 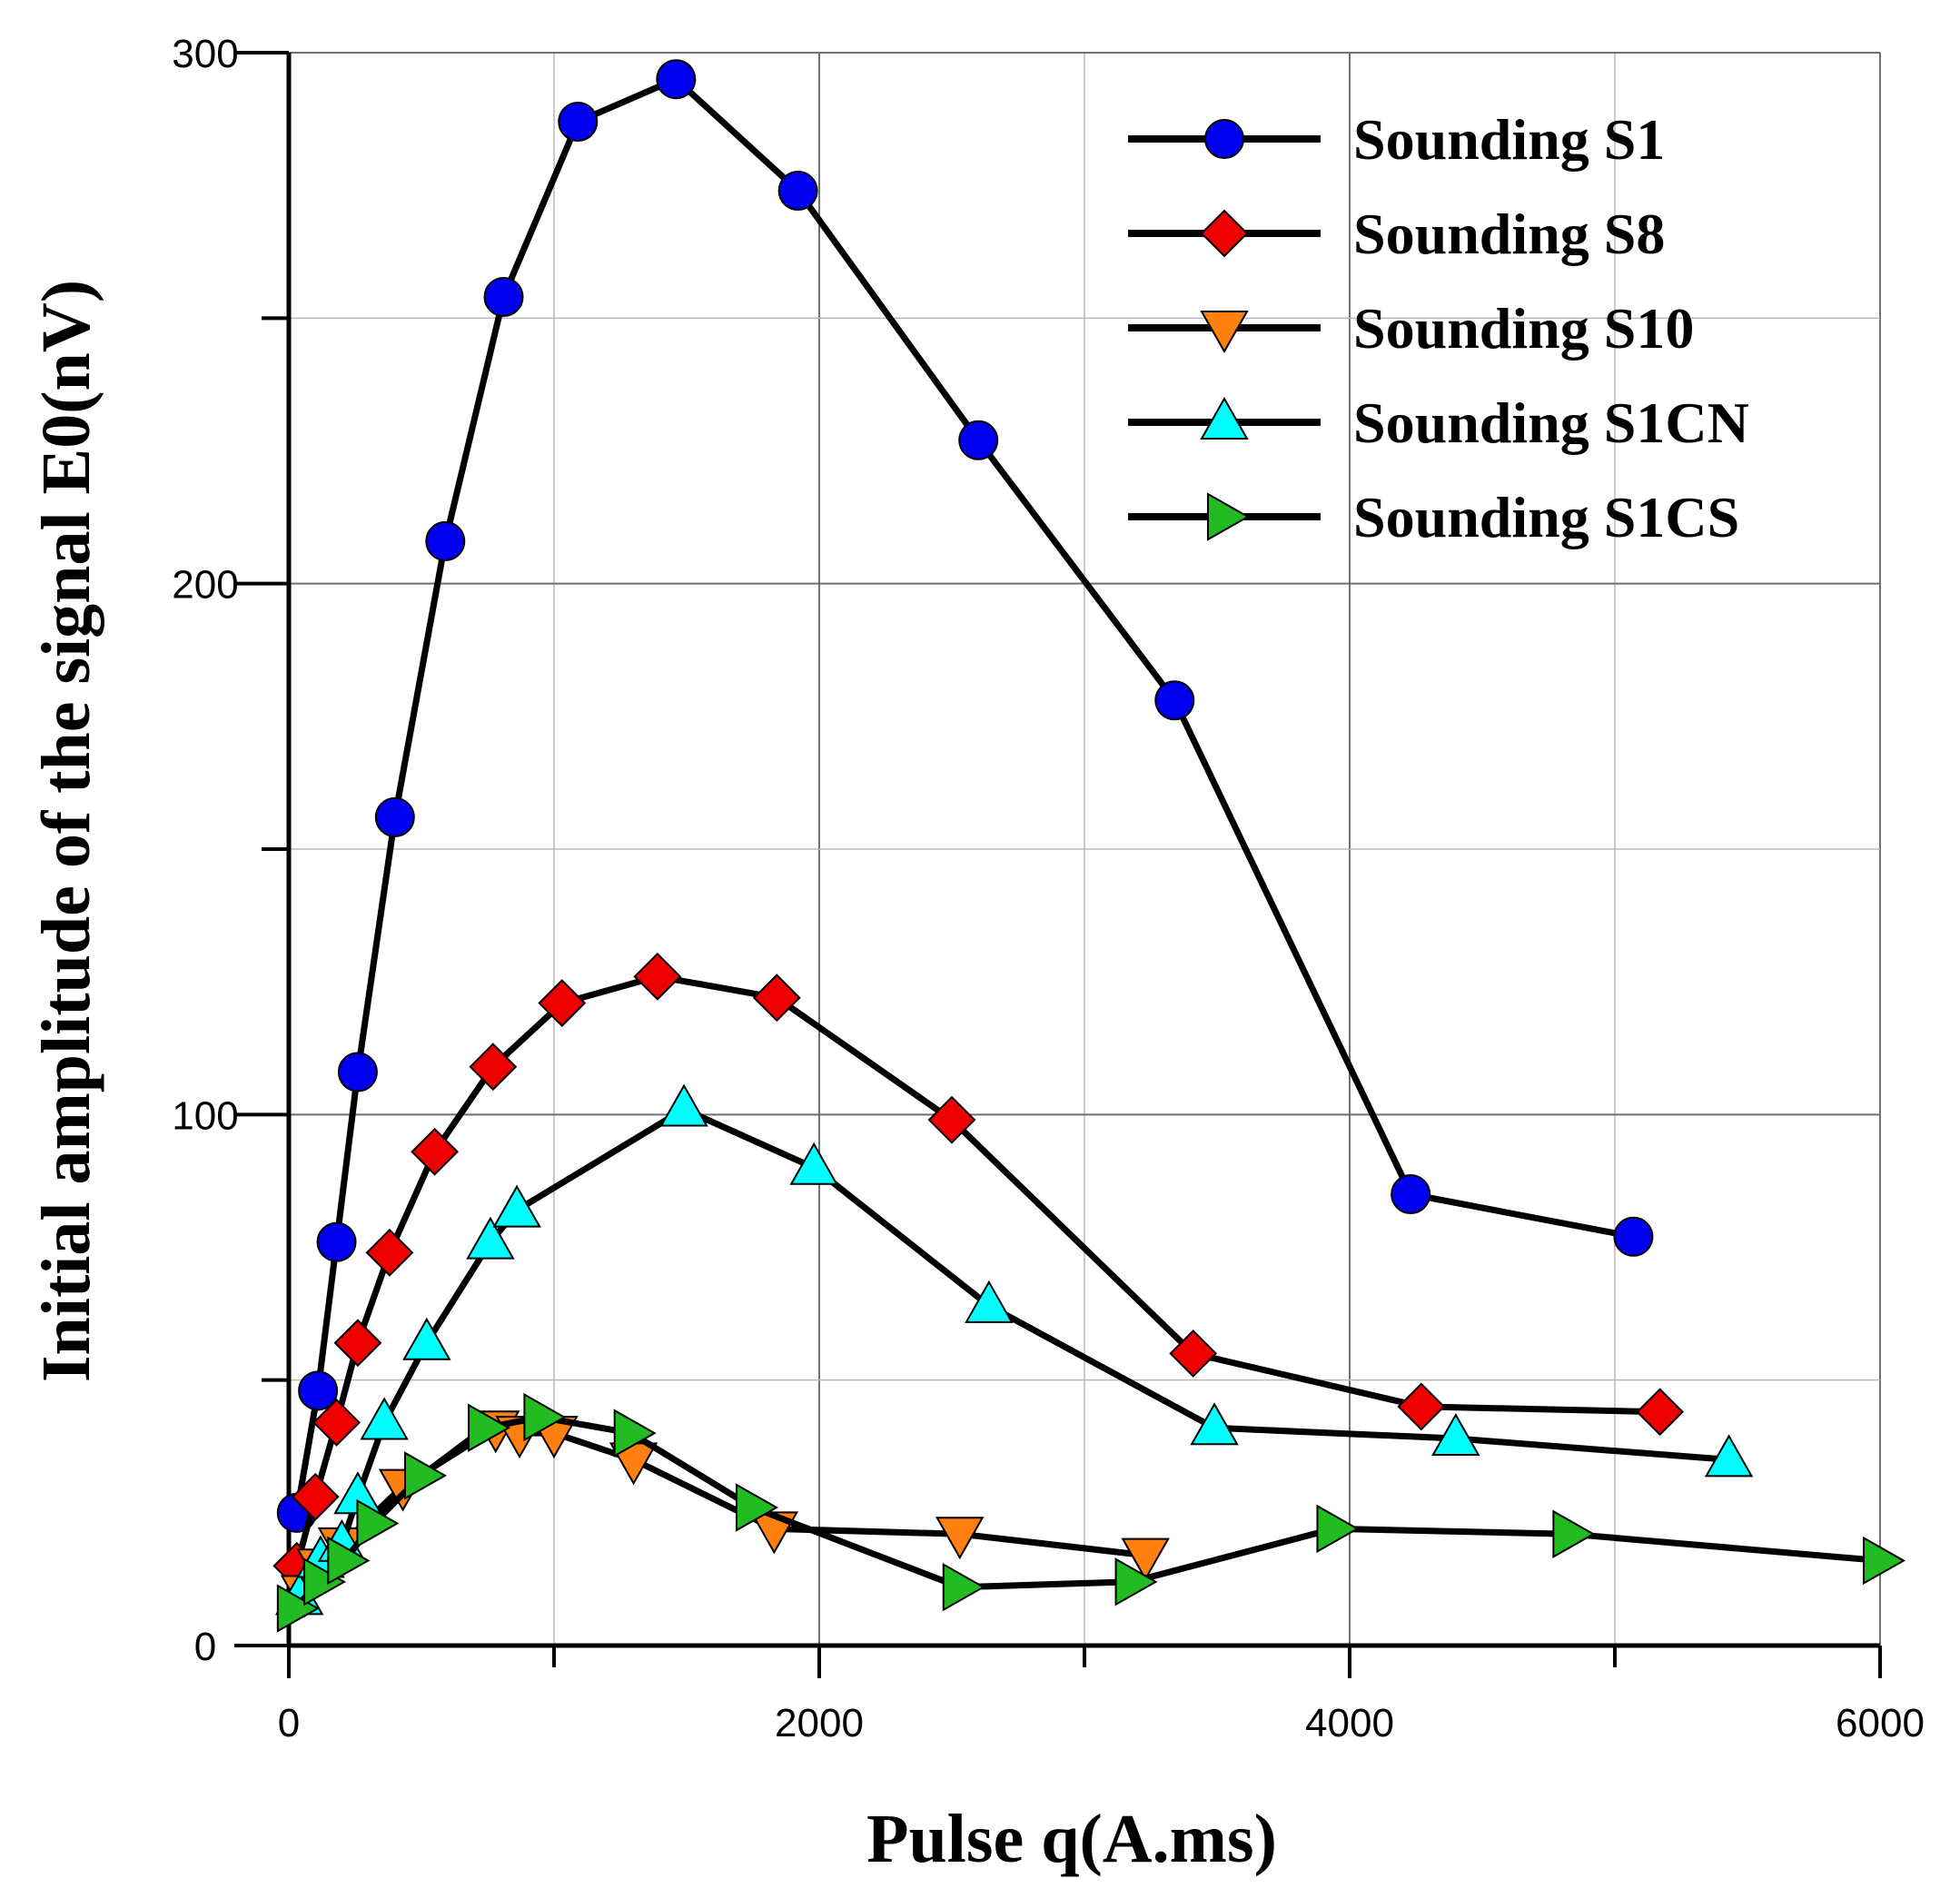 I want to click on x-tick-label: 0, so click(x=289, y=1723).